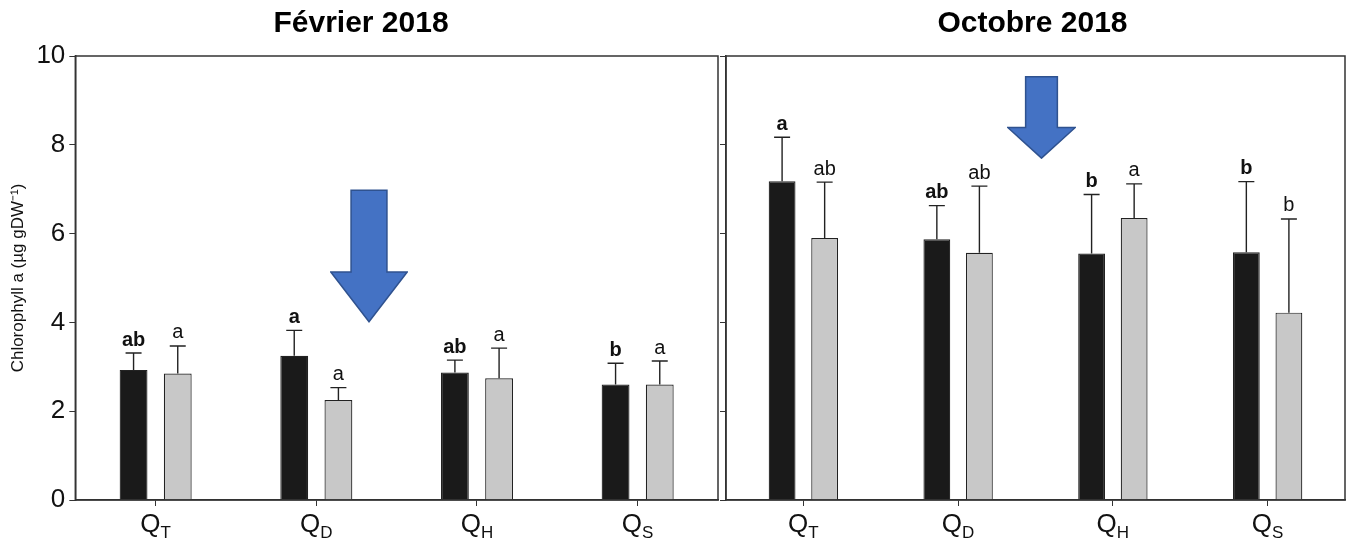  What do you see at coordinates (58, 231) in the screenshot?
I see `y-tick-label: 6` at bounding box center [58, 231].